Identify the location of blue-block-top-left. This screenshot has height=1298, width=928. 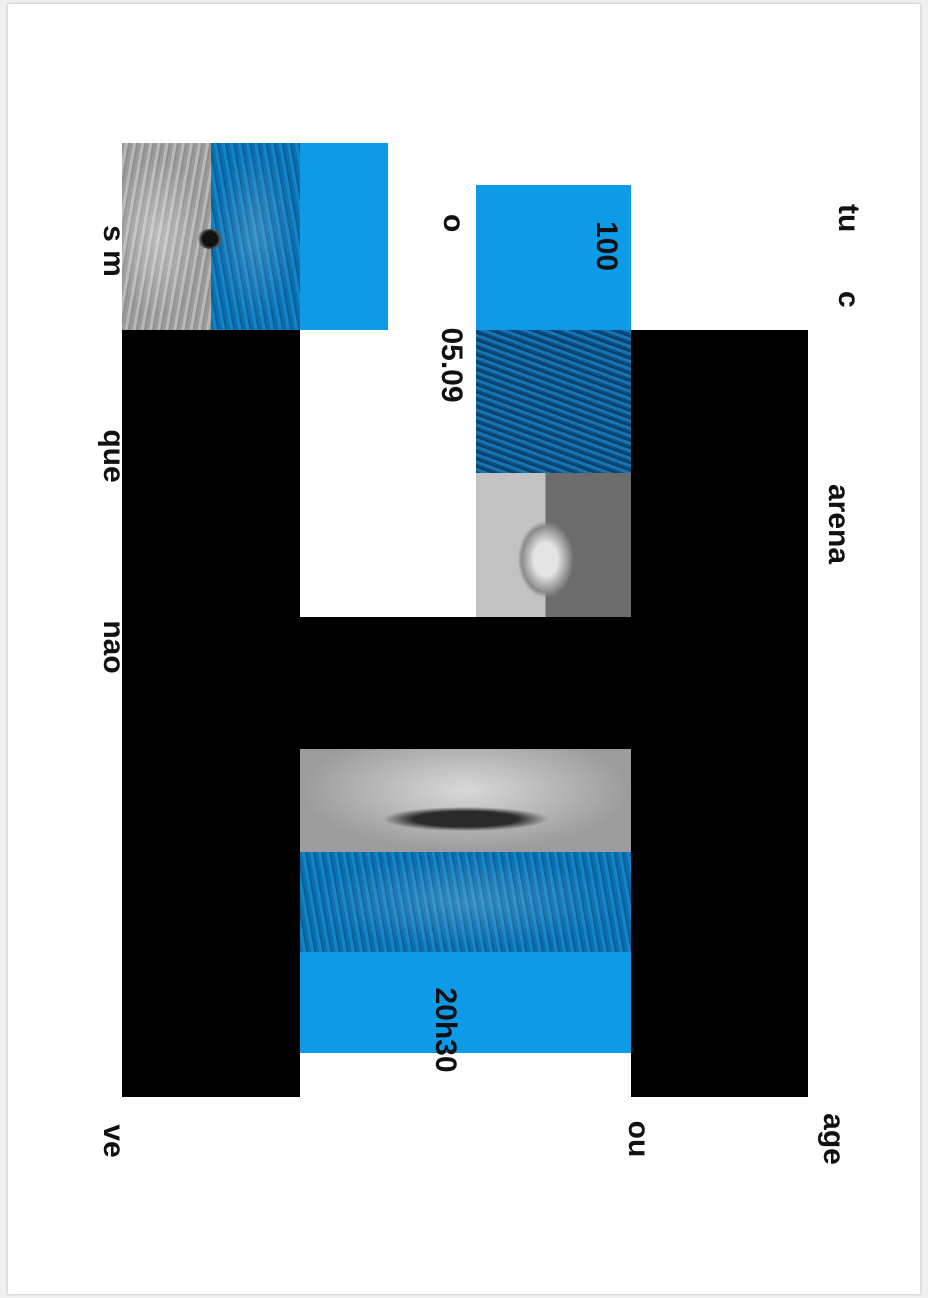
(344, 236).